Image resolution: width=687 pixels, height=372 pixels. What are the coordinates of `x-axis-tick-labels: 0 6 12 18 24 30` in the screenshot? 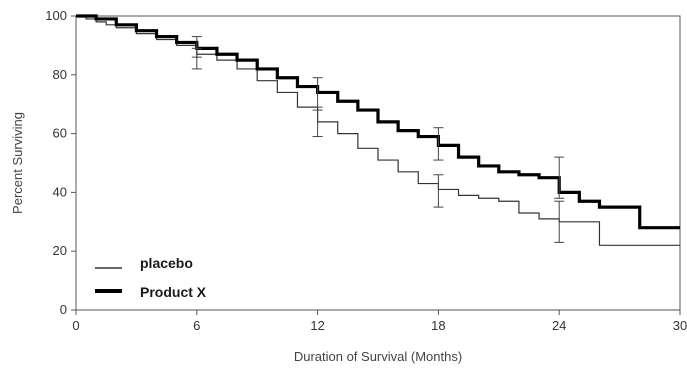 It's located at (379, 325).